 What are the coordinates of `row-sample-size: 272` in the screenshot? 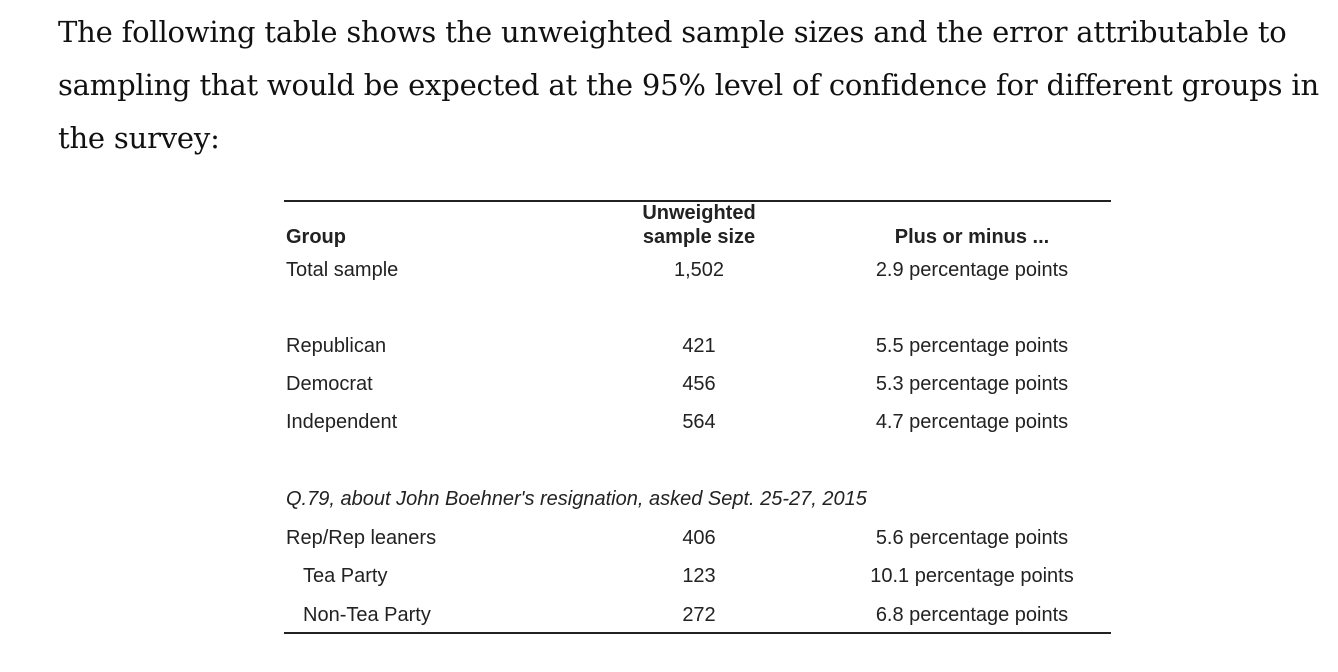 It's located at (699, 615).